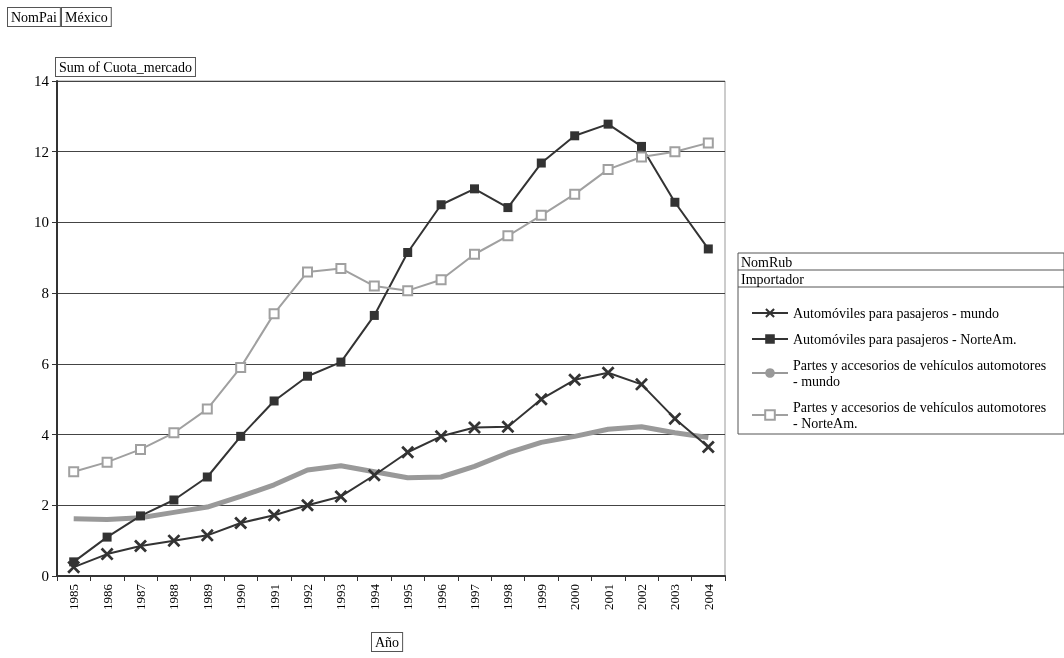 The width and height of the screenshot is (1064, 658). I want to click on y-tick-label: 8, so click(45, 293).